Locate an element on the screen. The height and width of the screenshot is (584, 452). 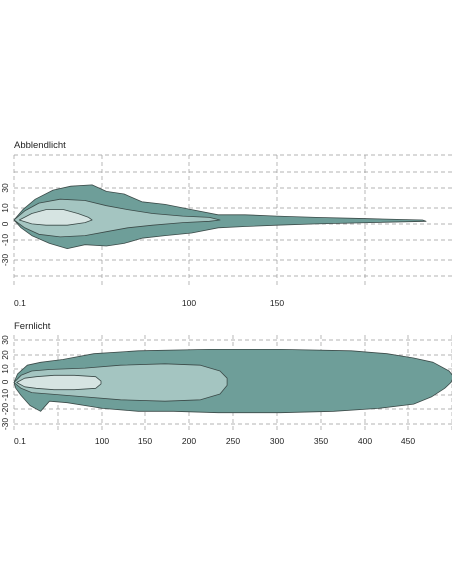
x-tick-label: 400 is located at coordinates (365, 441).